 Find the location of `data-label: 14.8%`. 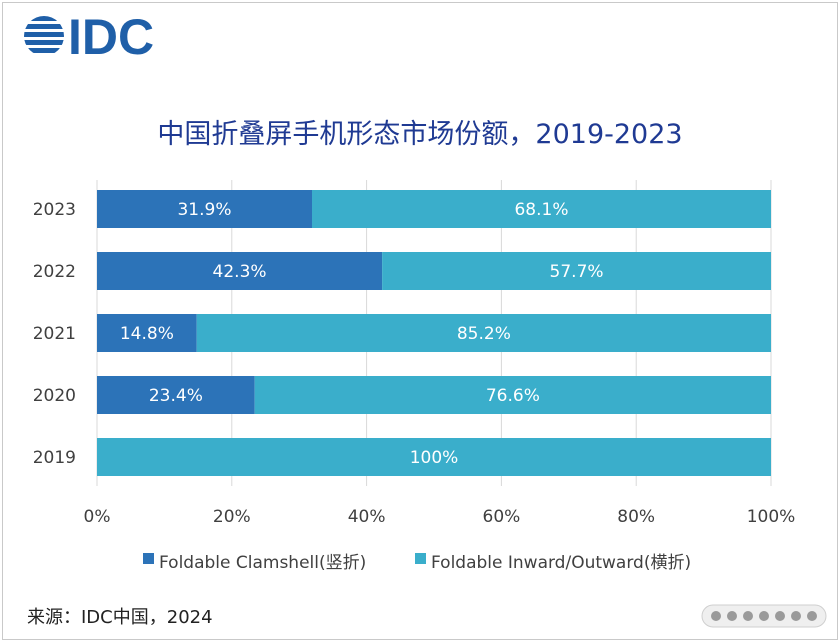

data-label: 14.8% is located at coordinates (147, 334).